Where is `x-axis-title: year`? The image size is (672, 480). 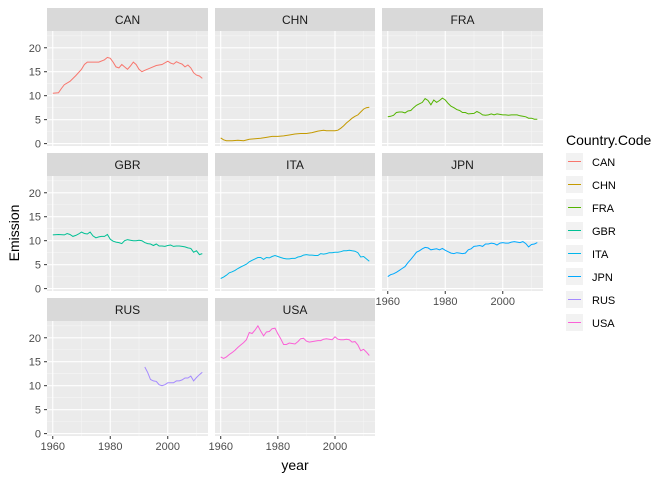
x-axis-title: year is located at coordinates (295, 465).